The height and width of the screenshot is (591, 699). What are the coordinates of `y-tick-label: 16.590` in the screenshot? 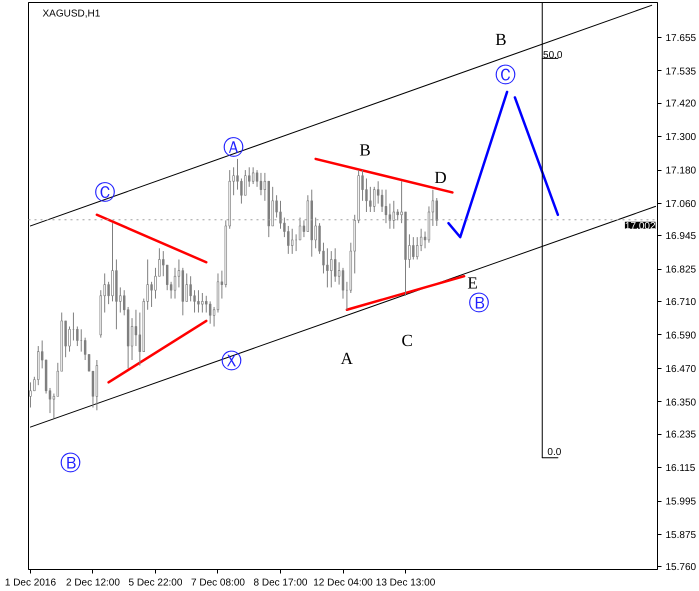 It's located at (681, 336).